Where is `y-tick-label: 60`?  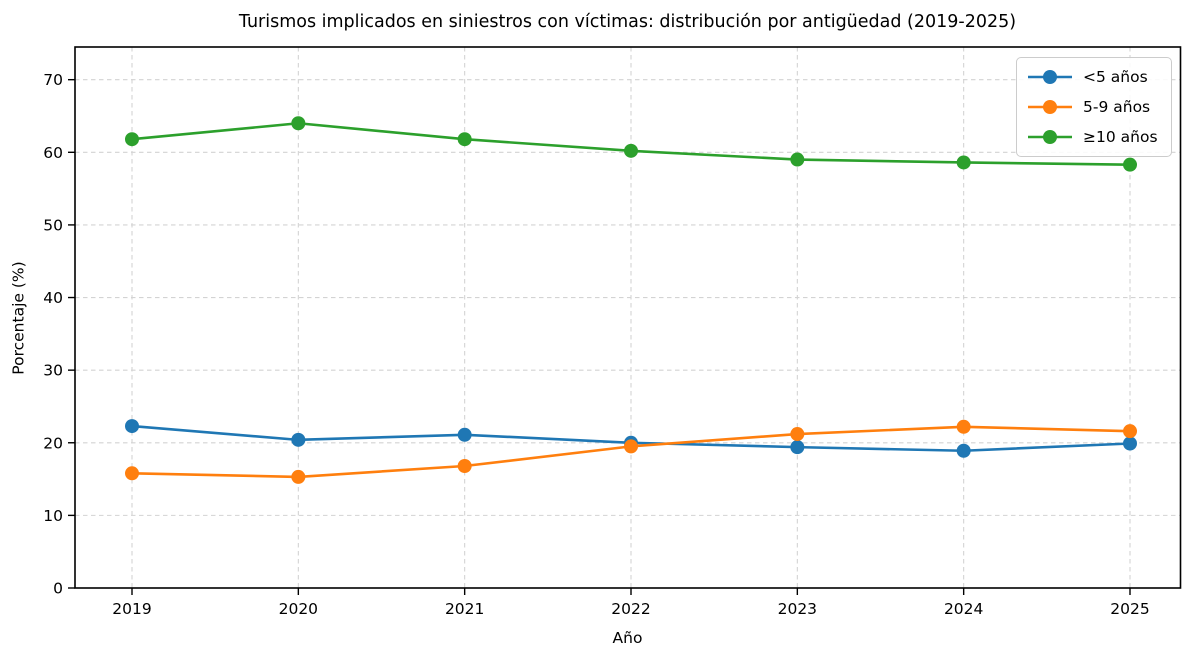
y-tick-label: 60 is located at coordinates (53, 153).